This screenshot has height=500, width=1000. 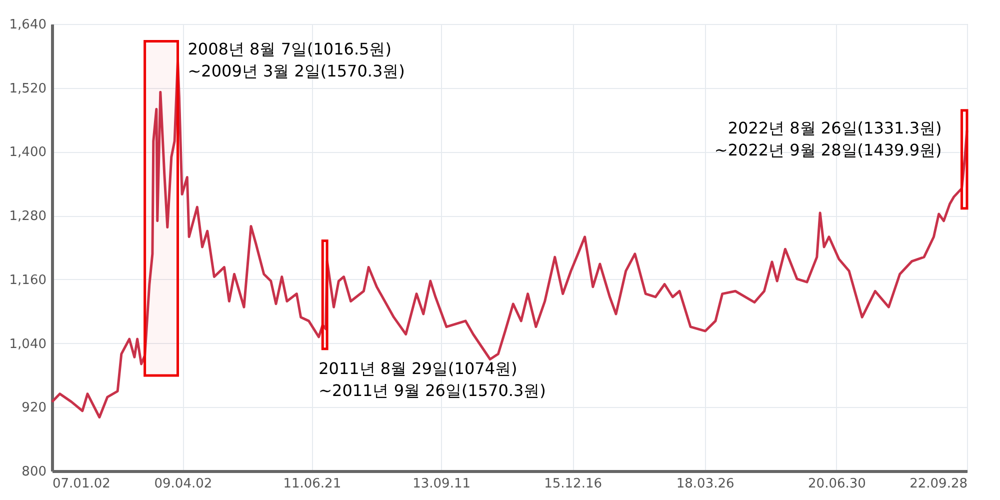 What do you see at coordinates (573, 484) in the screenshot?
I see `x-tick-label: 15.12.16` at bounding box center [573, 484].